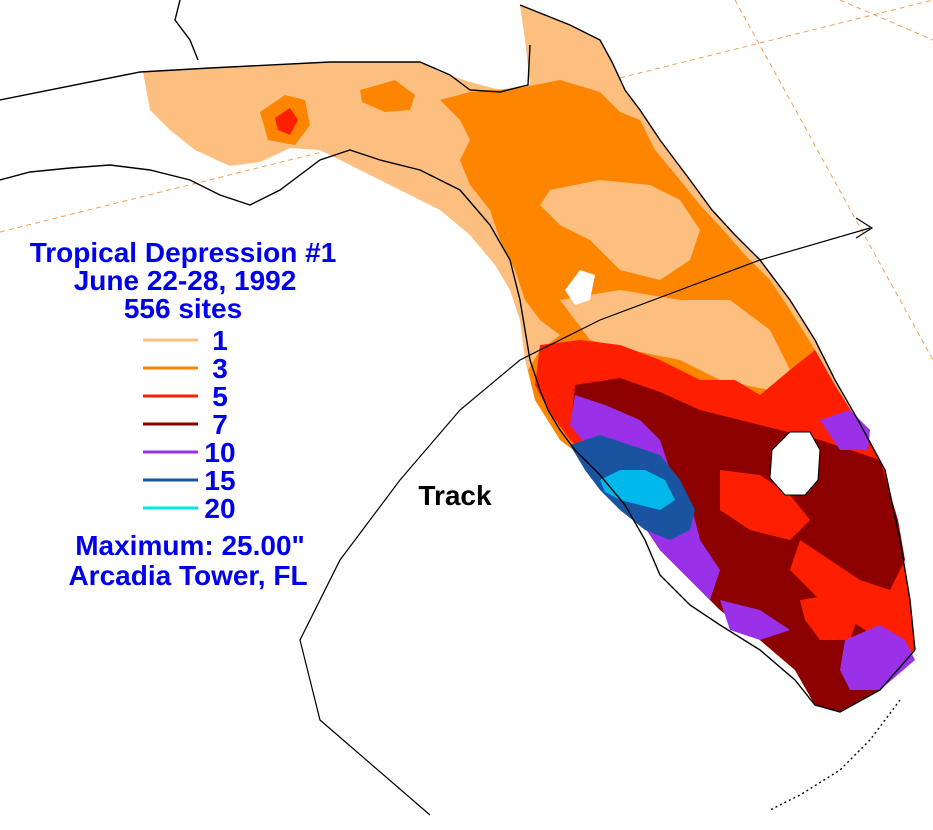 The image size is (933, 830). Describe the element at coordinates (185, 424) in the screenshot. I see `legend-item: 7` at that location.